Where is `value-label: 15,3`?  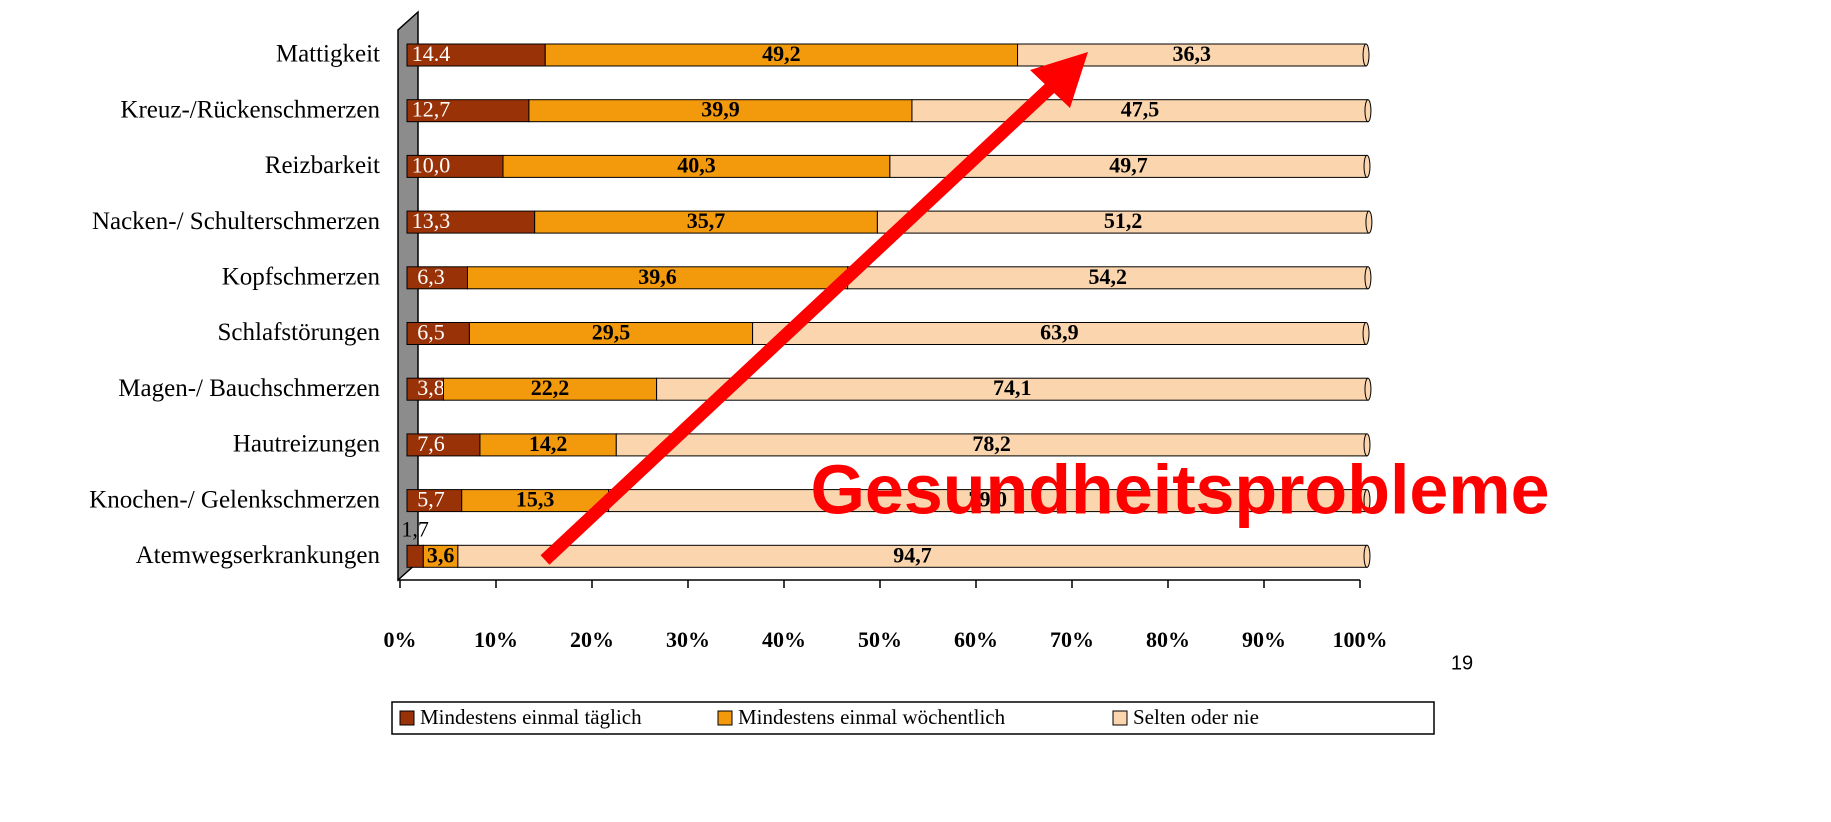
value-label: 15,3 is located at coordinates (535, 499).